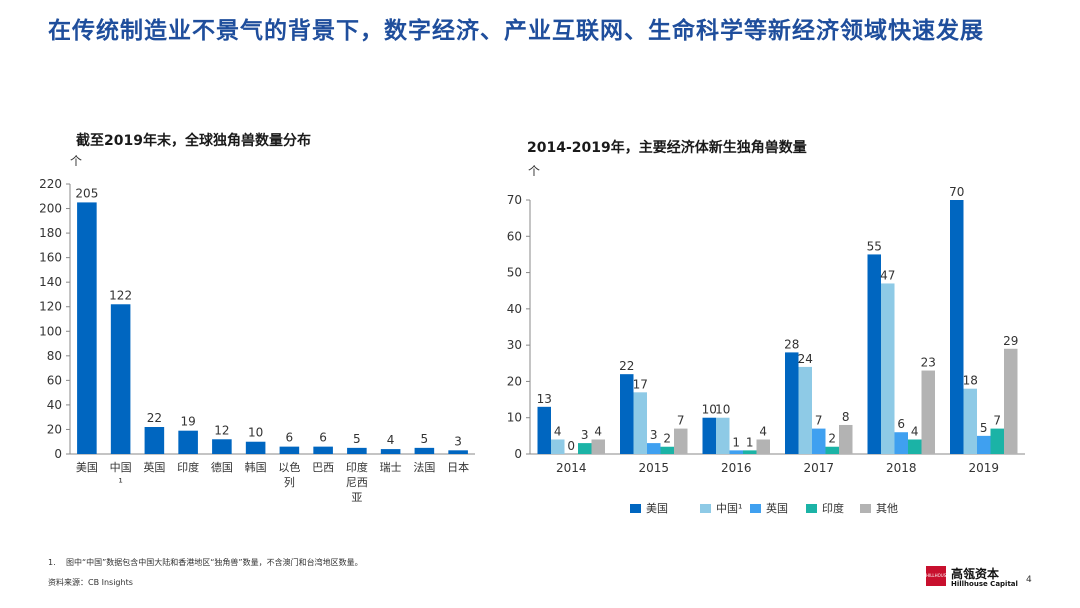 The image size is (1080, 608). Describe the element at coordinates (458, 441) in the screenshot. I see `chart1-data-label: 3` at that location.